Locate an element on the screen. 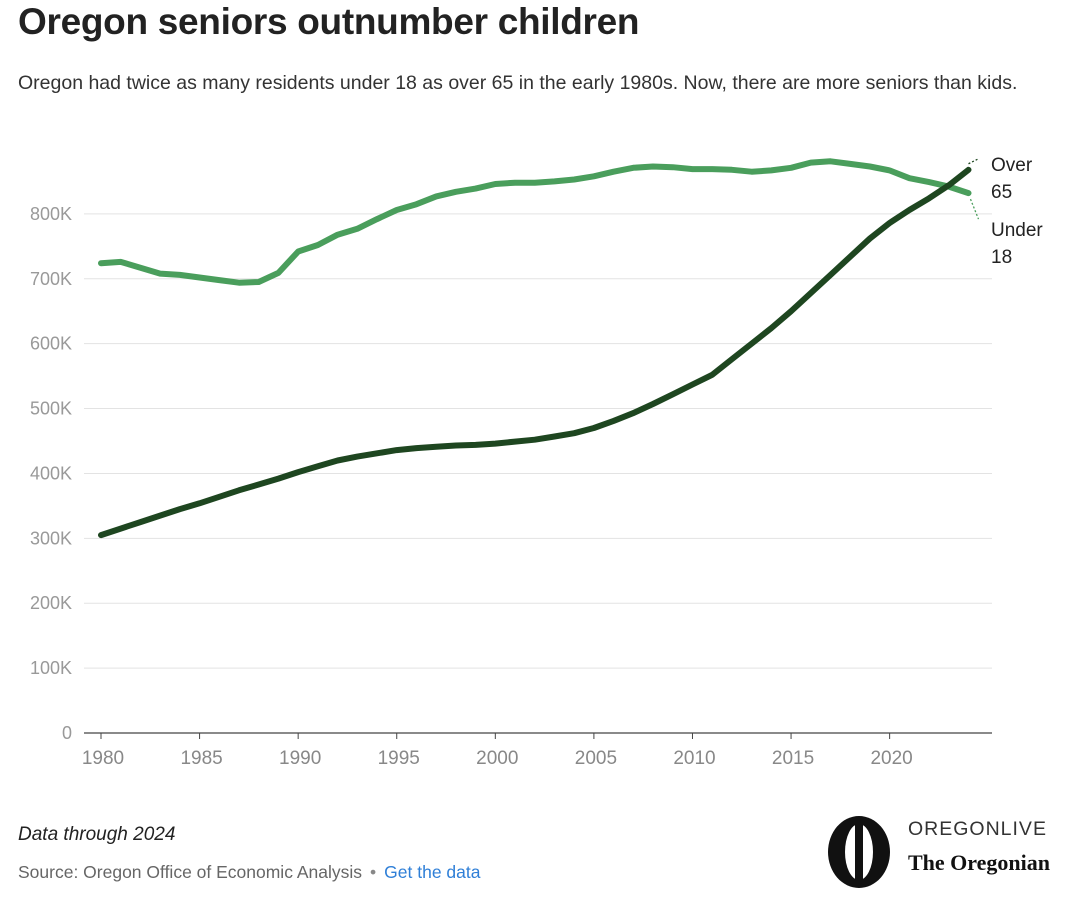 The width and height of the screenshot is (1080, 916). y-tick-label: 700K is located at coordinates (51, 279).